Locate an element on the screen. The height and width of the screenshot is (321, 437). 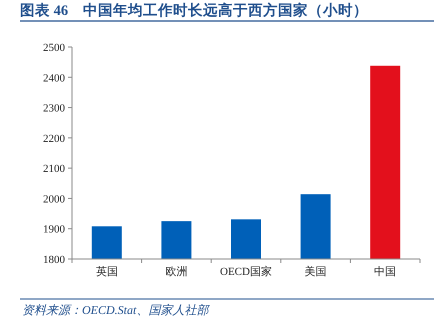
y-tick-label: 2500 is located at coordinates (54, 48).